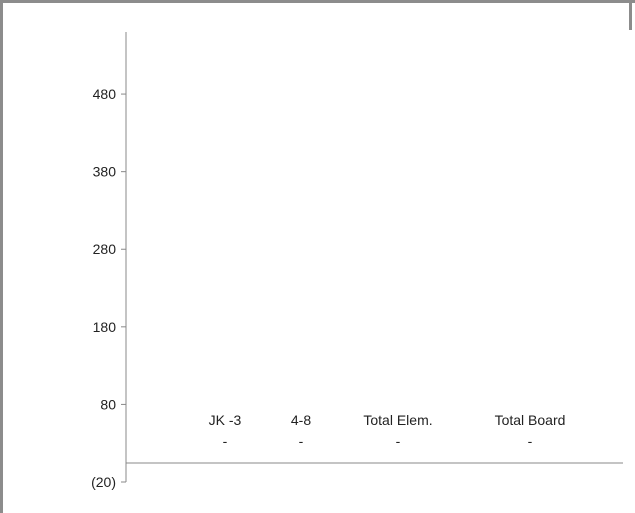  Describe the element at coordinates (103, 482) in the screenshot. I see `y-tick-label: (20)` at that location.